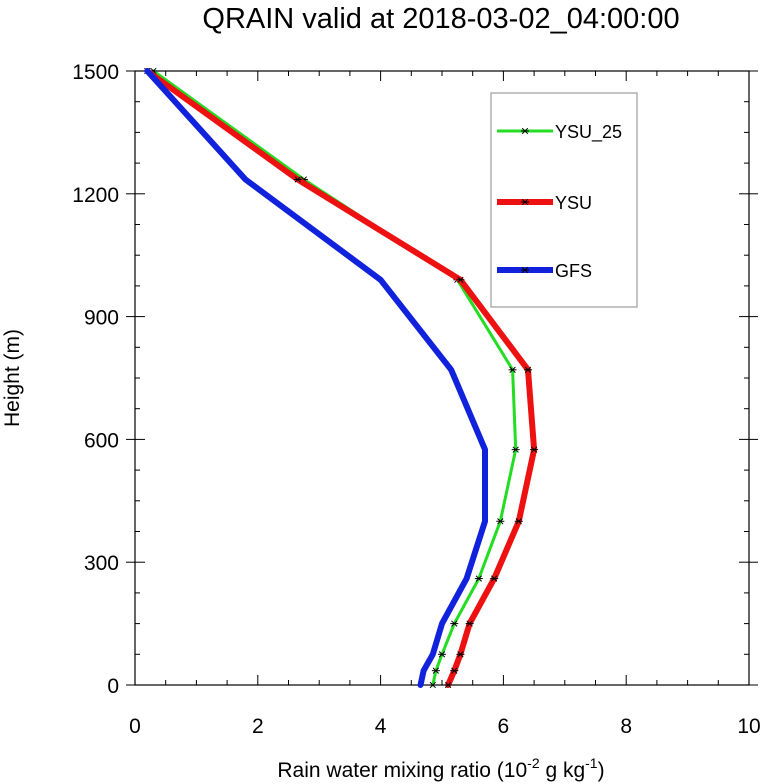 This screenshot has height=784, width=766. I want to click on legend-entry-gfs: GFS, so click(544, 271).